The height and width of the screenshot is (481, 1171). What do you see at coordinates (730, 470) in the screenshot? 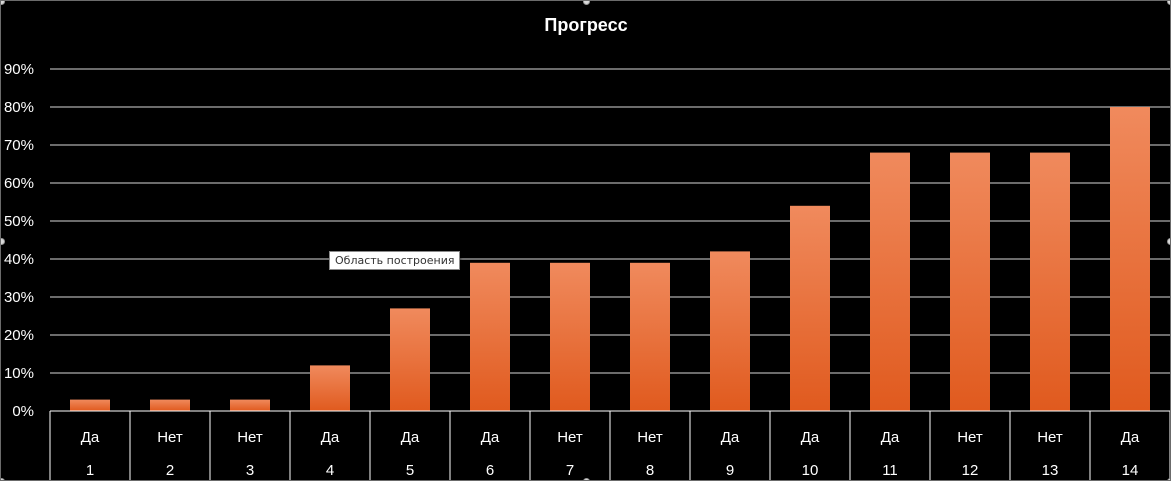
I see `category-label-number: 9` at bounding box center [730, 470].